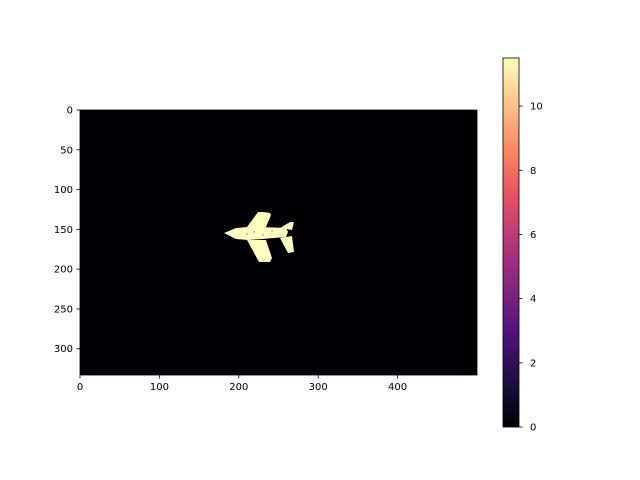  What do you see at coordinates (533, 363) in the screenshot?
I see `colorbar-tick-label: 2` at bounding box center [533, 363].